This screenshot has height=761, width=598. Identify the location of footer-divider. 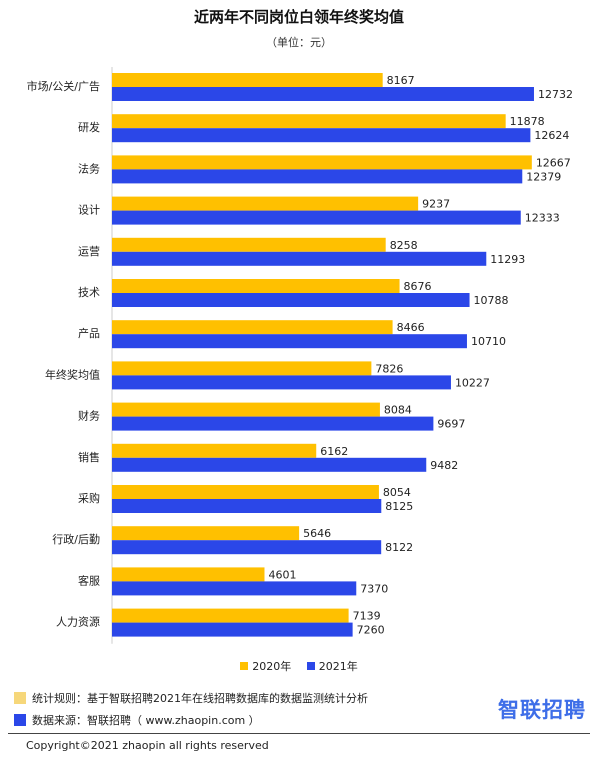
(299, 733).